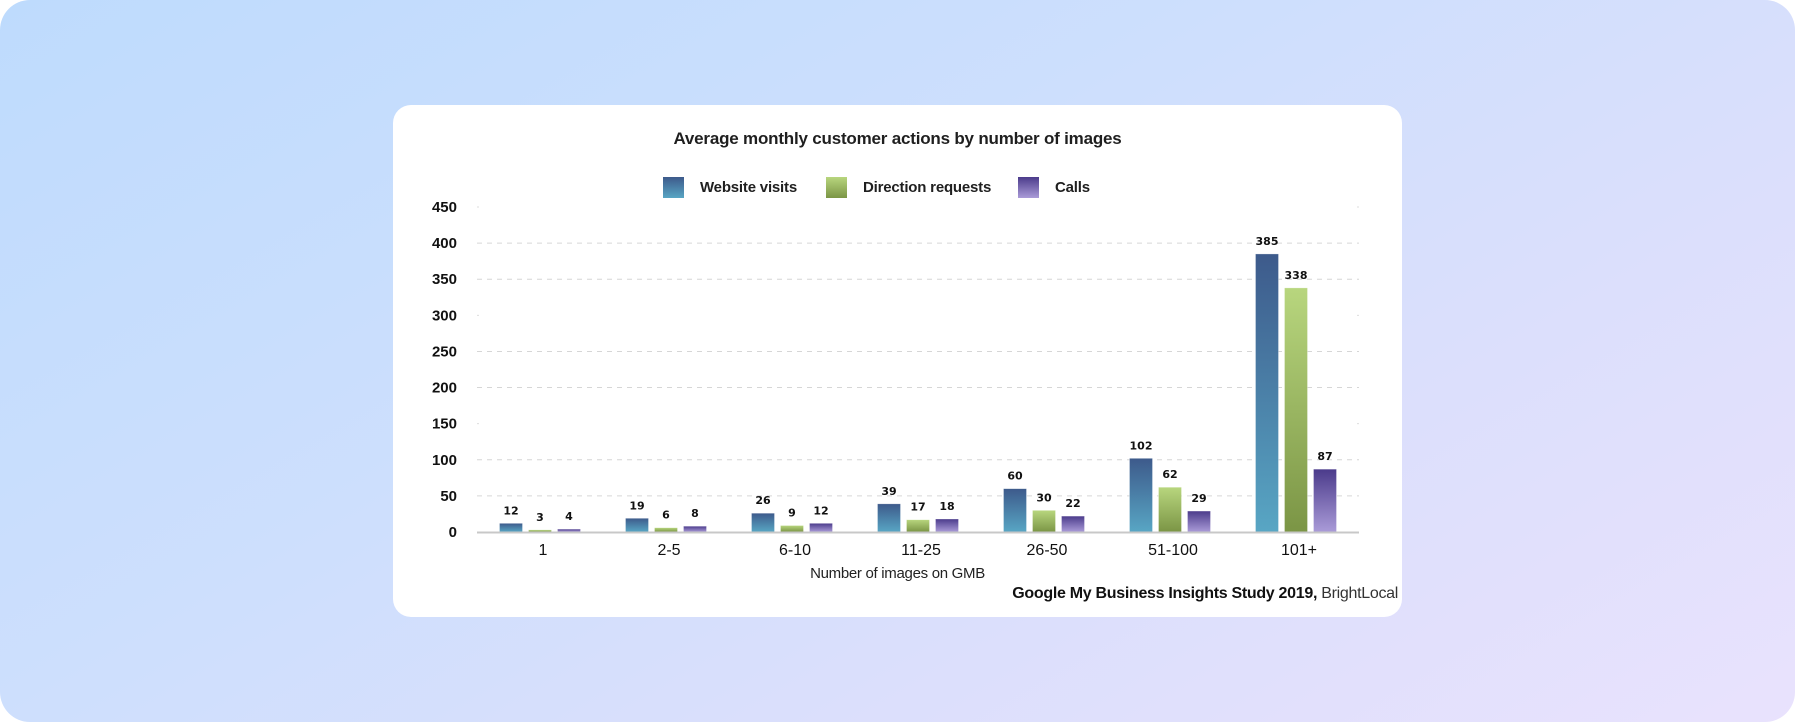 This screenshot has width=1795, height=722. I want to click on data-label: 39, so click(888, 491).